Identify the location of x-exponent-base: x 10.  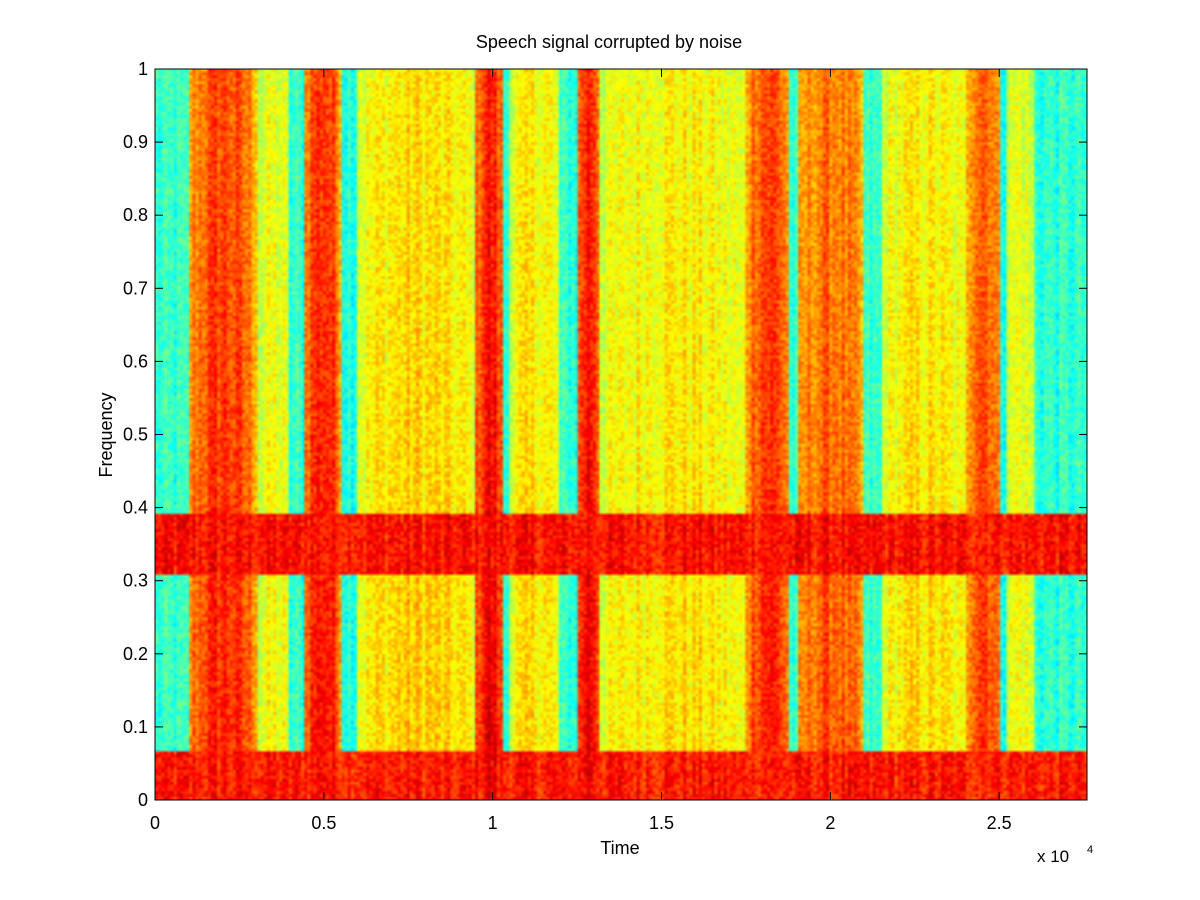
(1053, 856).